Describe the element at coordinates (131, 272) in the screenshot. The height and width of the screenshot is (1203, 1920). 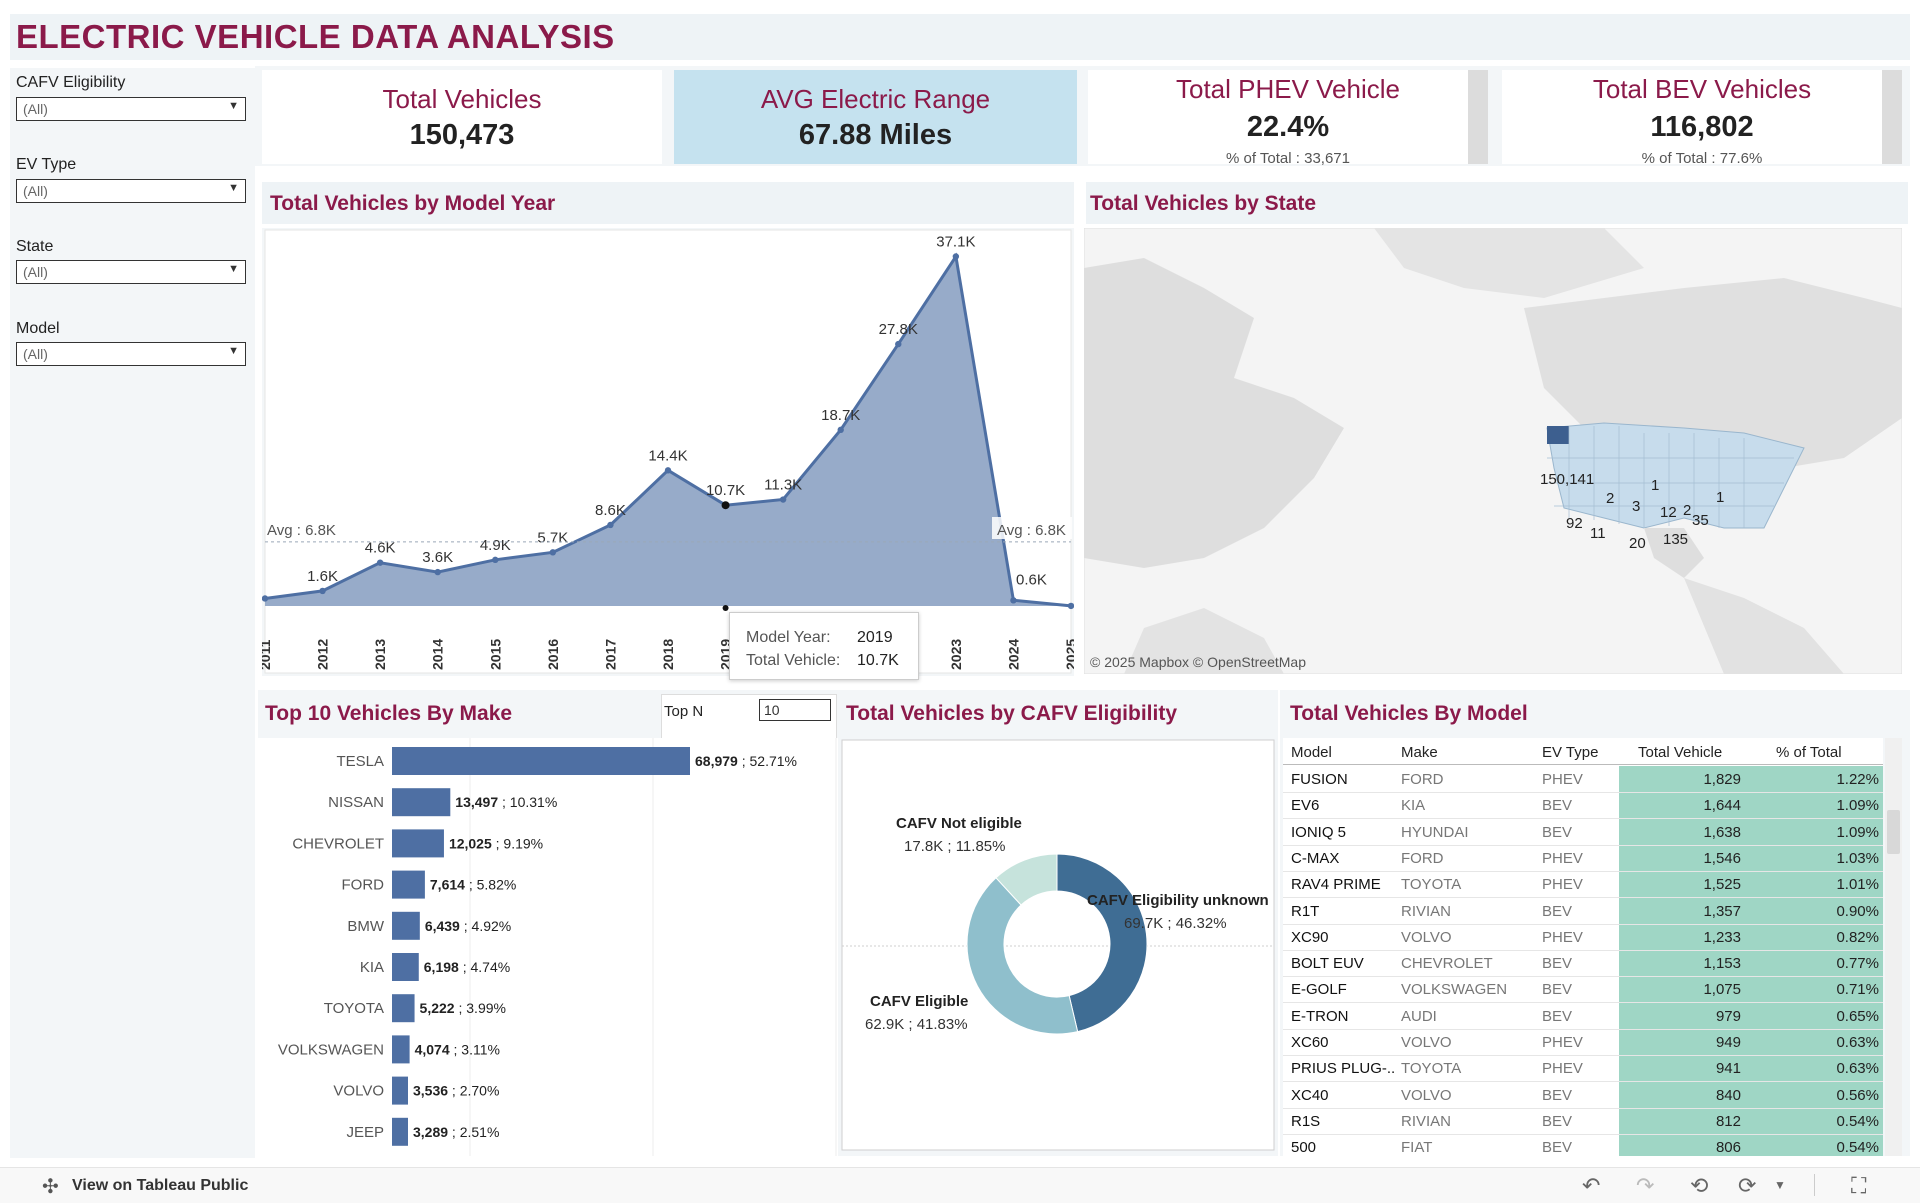
I see `filter-select-state: (All) ▼` at that location.